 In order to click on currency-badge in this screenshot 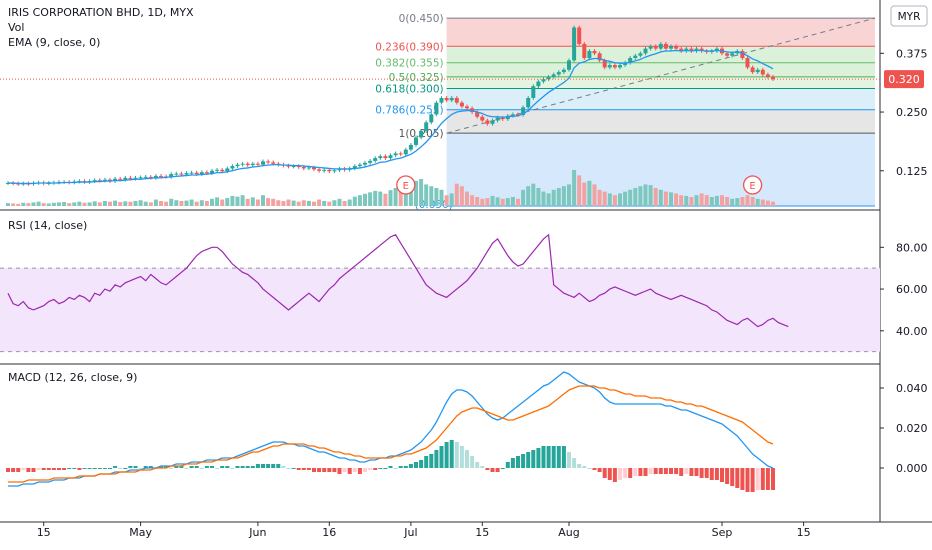, I will do `click(909, 16)`.